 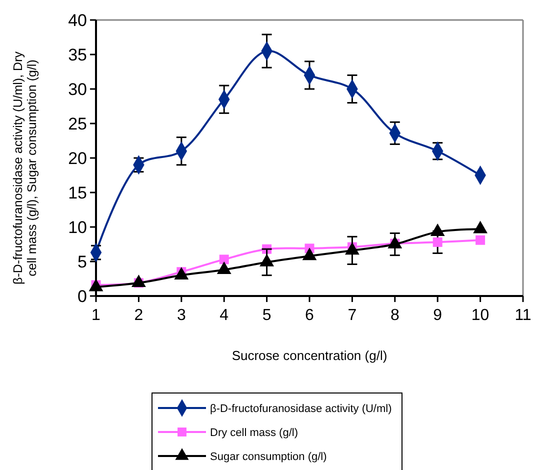 What do you see at coordinates (254, 433) in the screenshot?
I see `legend-label: Dry cell mass (g/l)` at bounding box center [254, 433].